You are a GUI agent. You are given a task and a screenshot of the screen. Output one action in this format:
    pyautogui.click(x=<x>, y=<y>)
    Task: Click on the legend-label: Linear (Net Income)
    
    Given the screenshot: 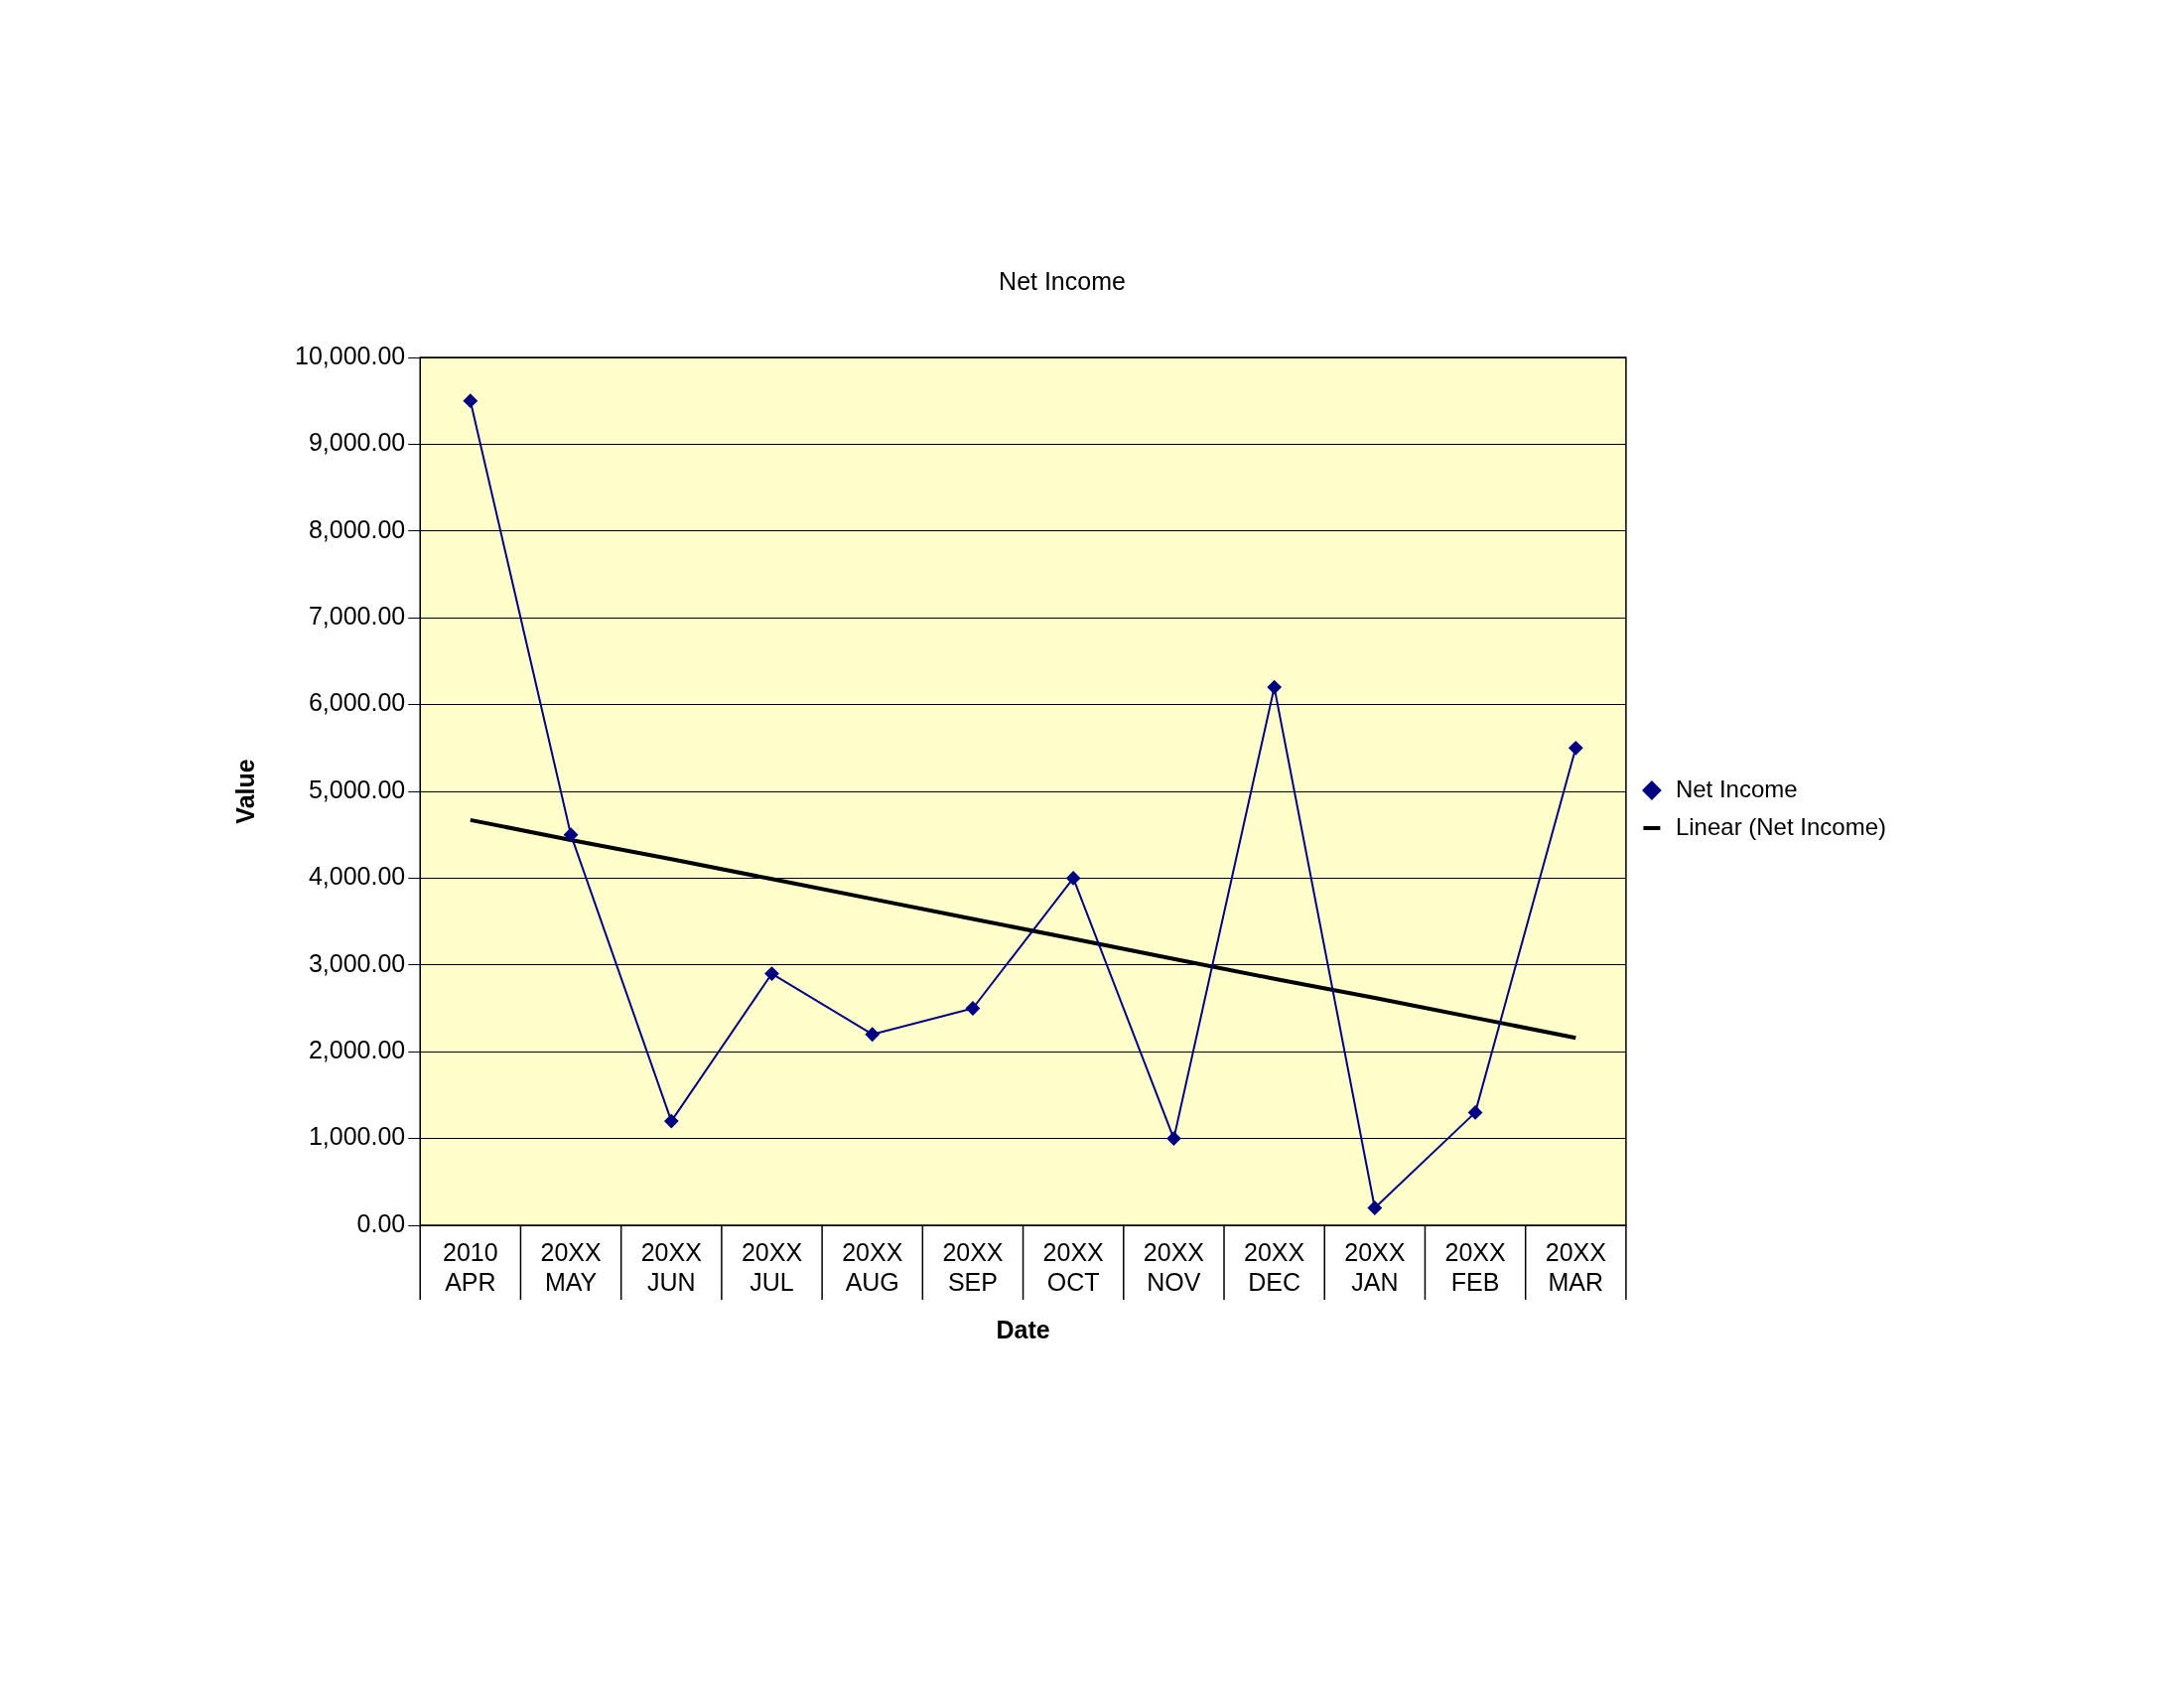 What is the action you would take?
    pyautogui.click(x=1781, y=826)
    